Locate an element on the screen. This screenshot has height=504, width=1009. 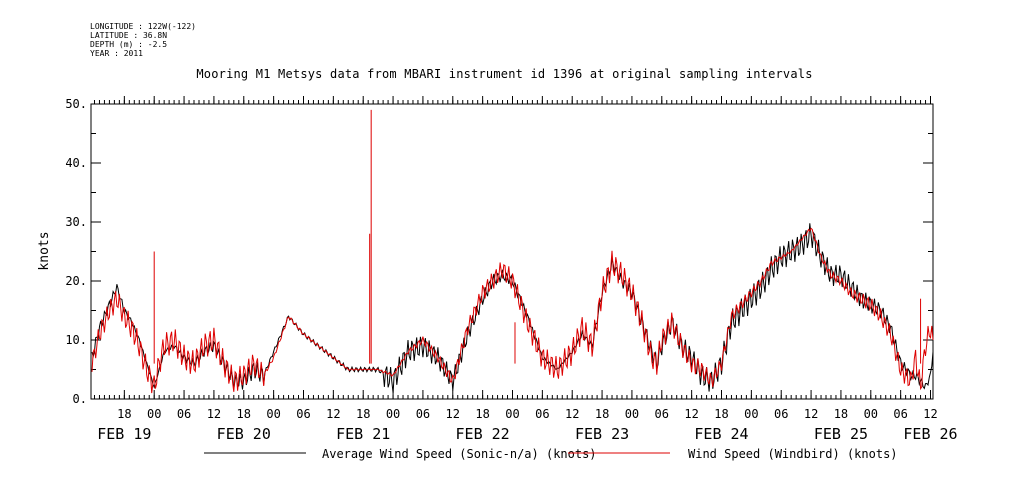
x-day-label: FEB 19 is located at coordinates (124, 434).